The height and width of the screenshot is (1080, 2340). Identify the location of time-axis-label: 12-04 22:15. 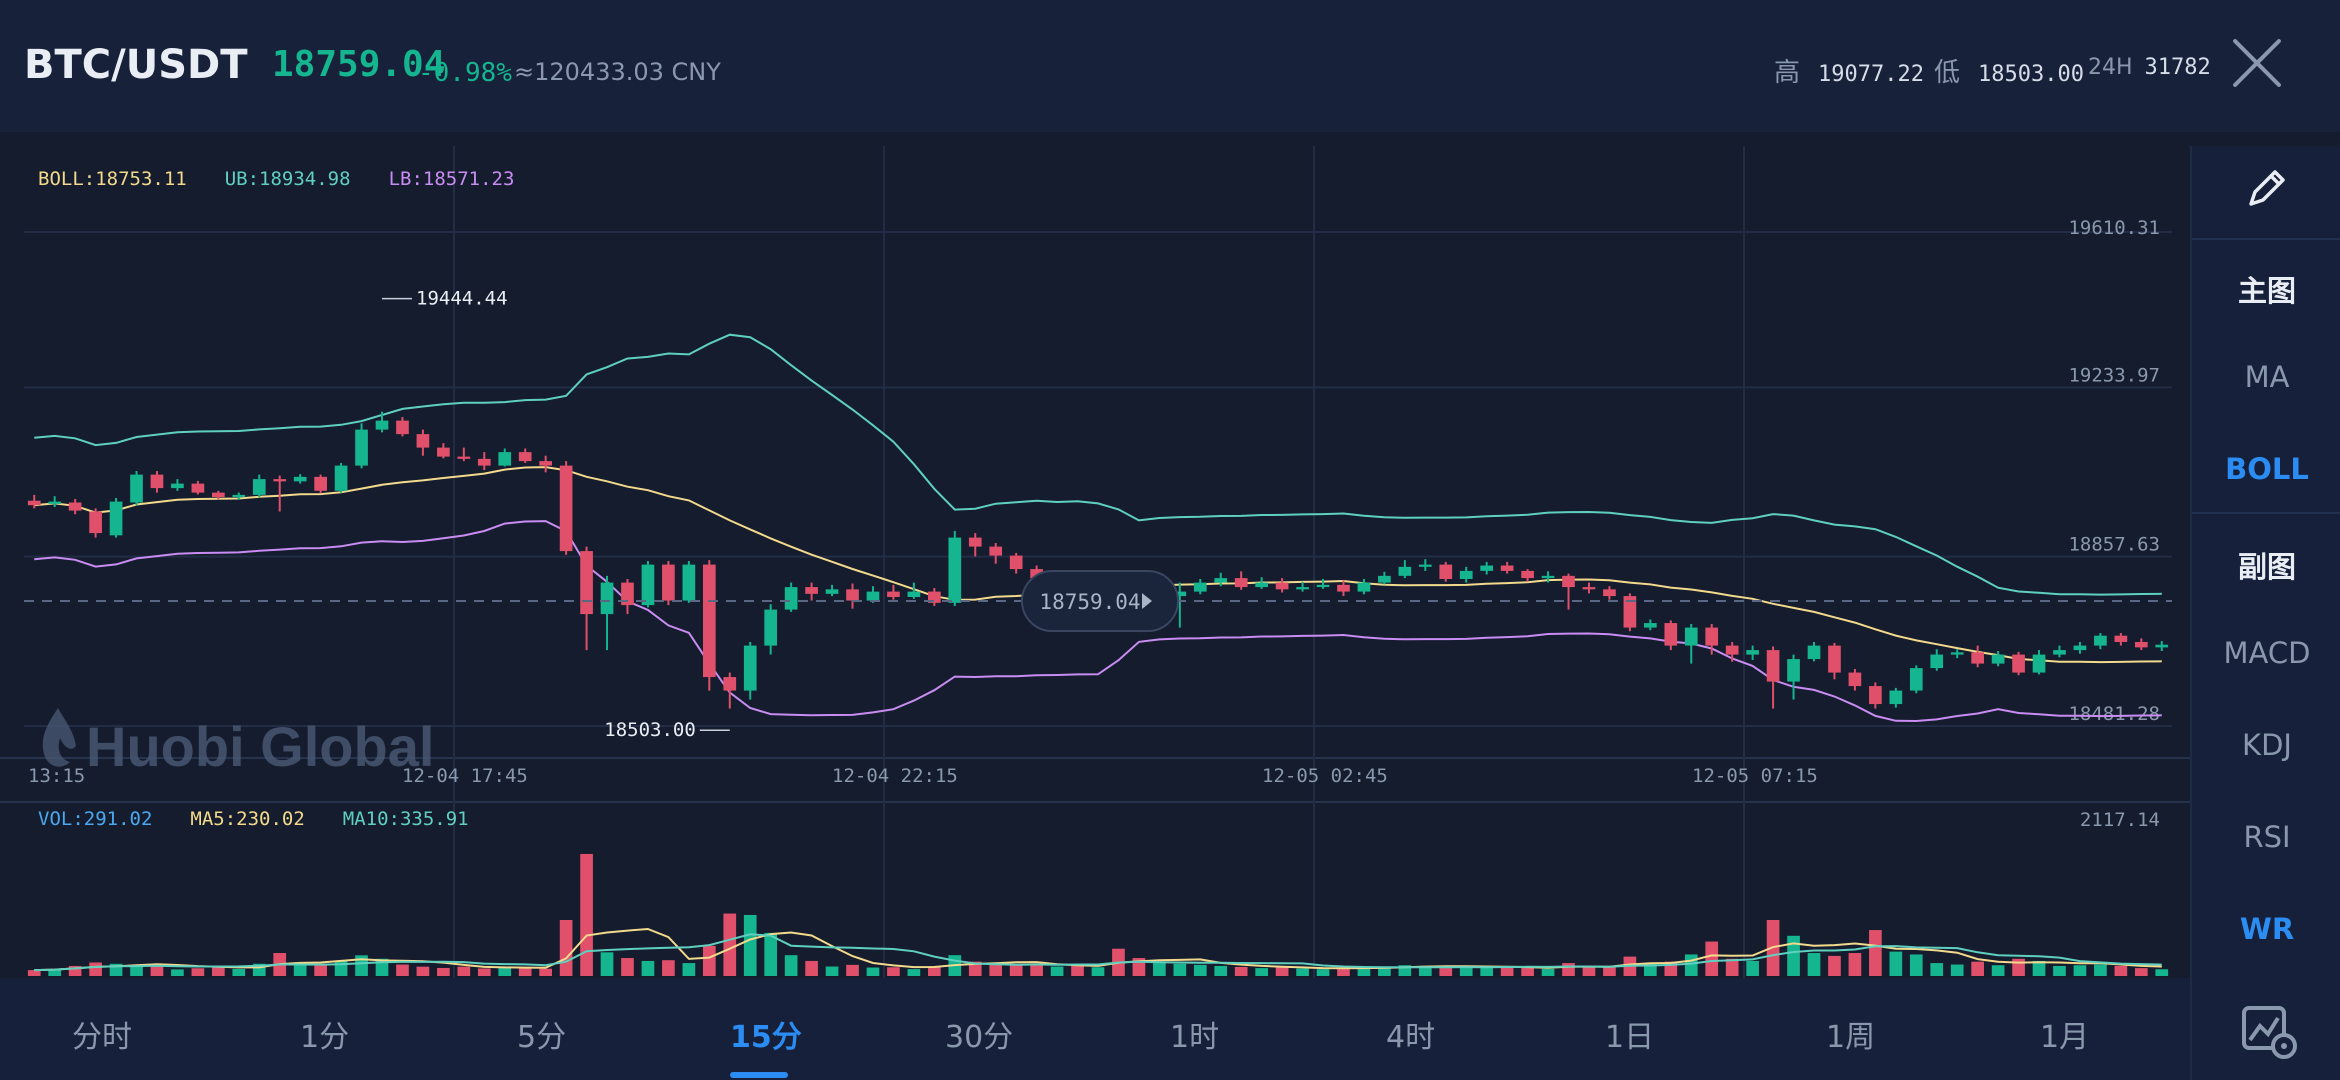
(895, 776).